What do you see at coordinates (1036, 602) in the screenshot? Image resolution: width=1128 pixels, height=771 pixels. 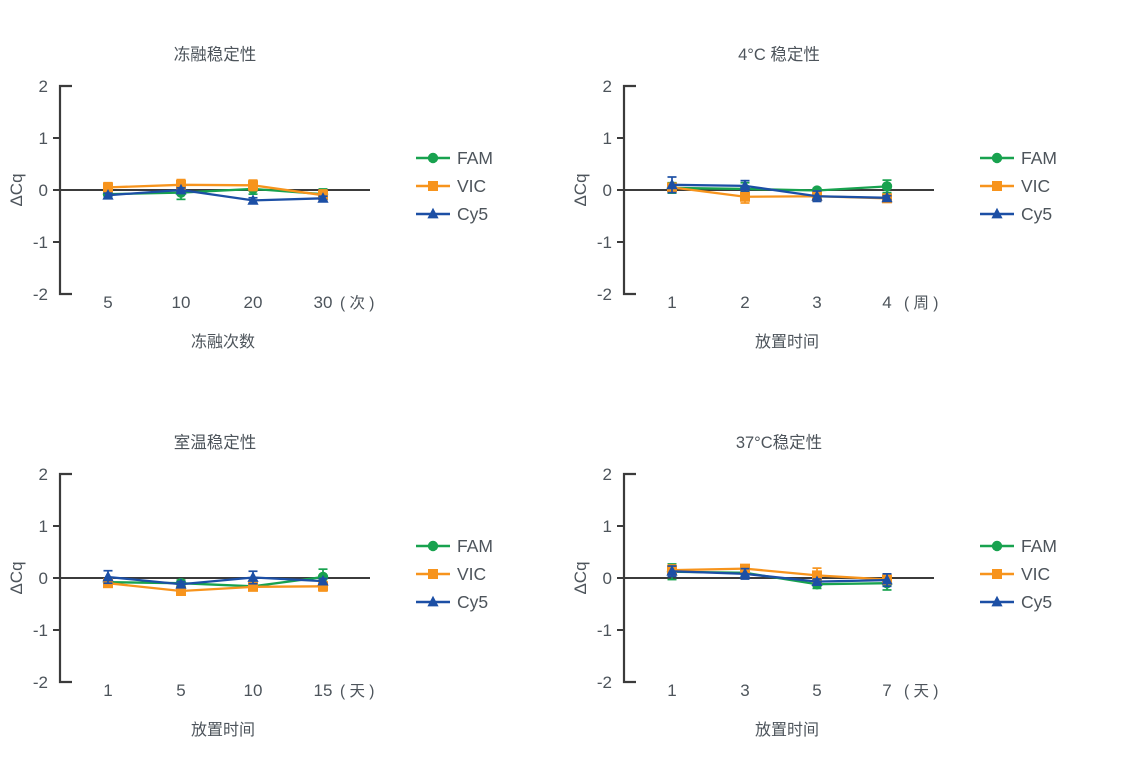 I see `legend-label: Cy5` at bounding box center [1036, 602].